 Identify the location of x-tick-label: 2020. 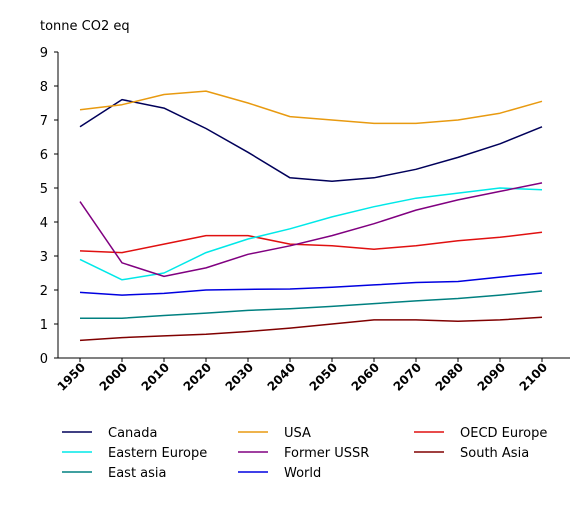
(198, 377).